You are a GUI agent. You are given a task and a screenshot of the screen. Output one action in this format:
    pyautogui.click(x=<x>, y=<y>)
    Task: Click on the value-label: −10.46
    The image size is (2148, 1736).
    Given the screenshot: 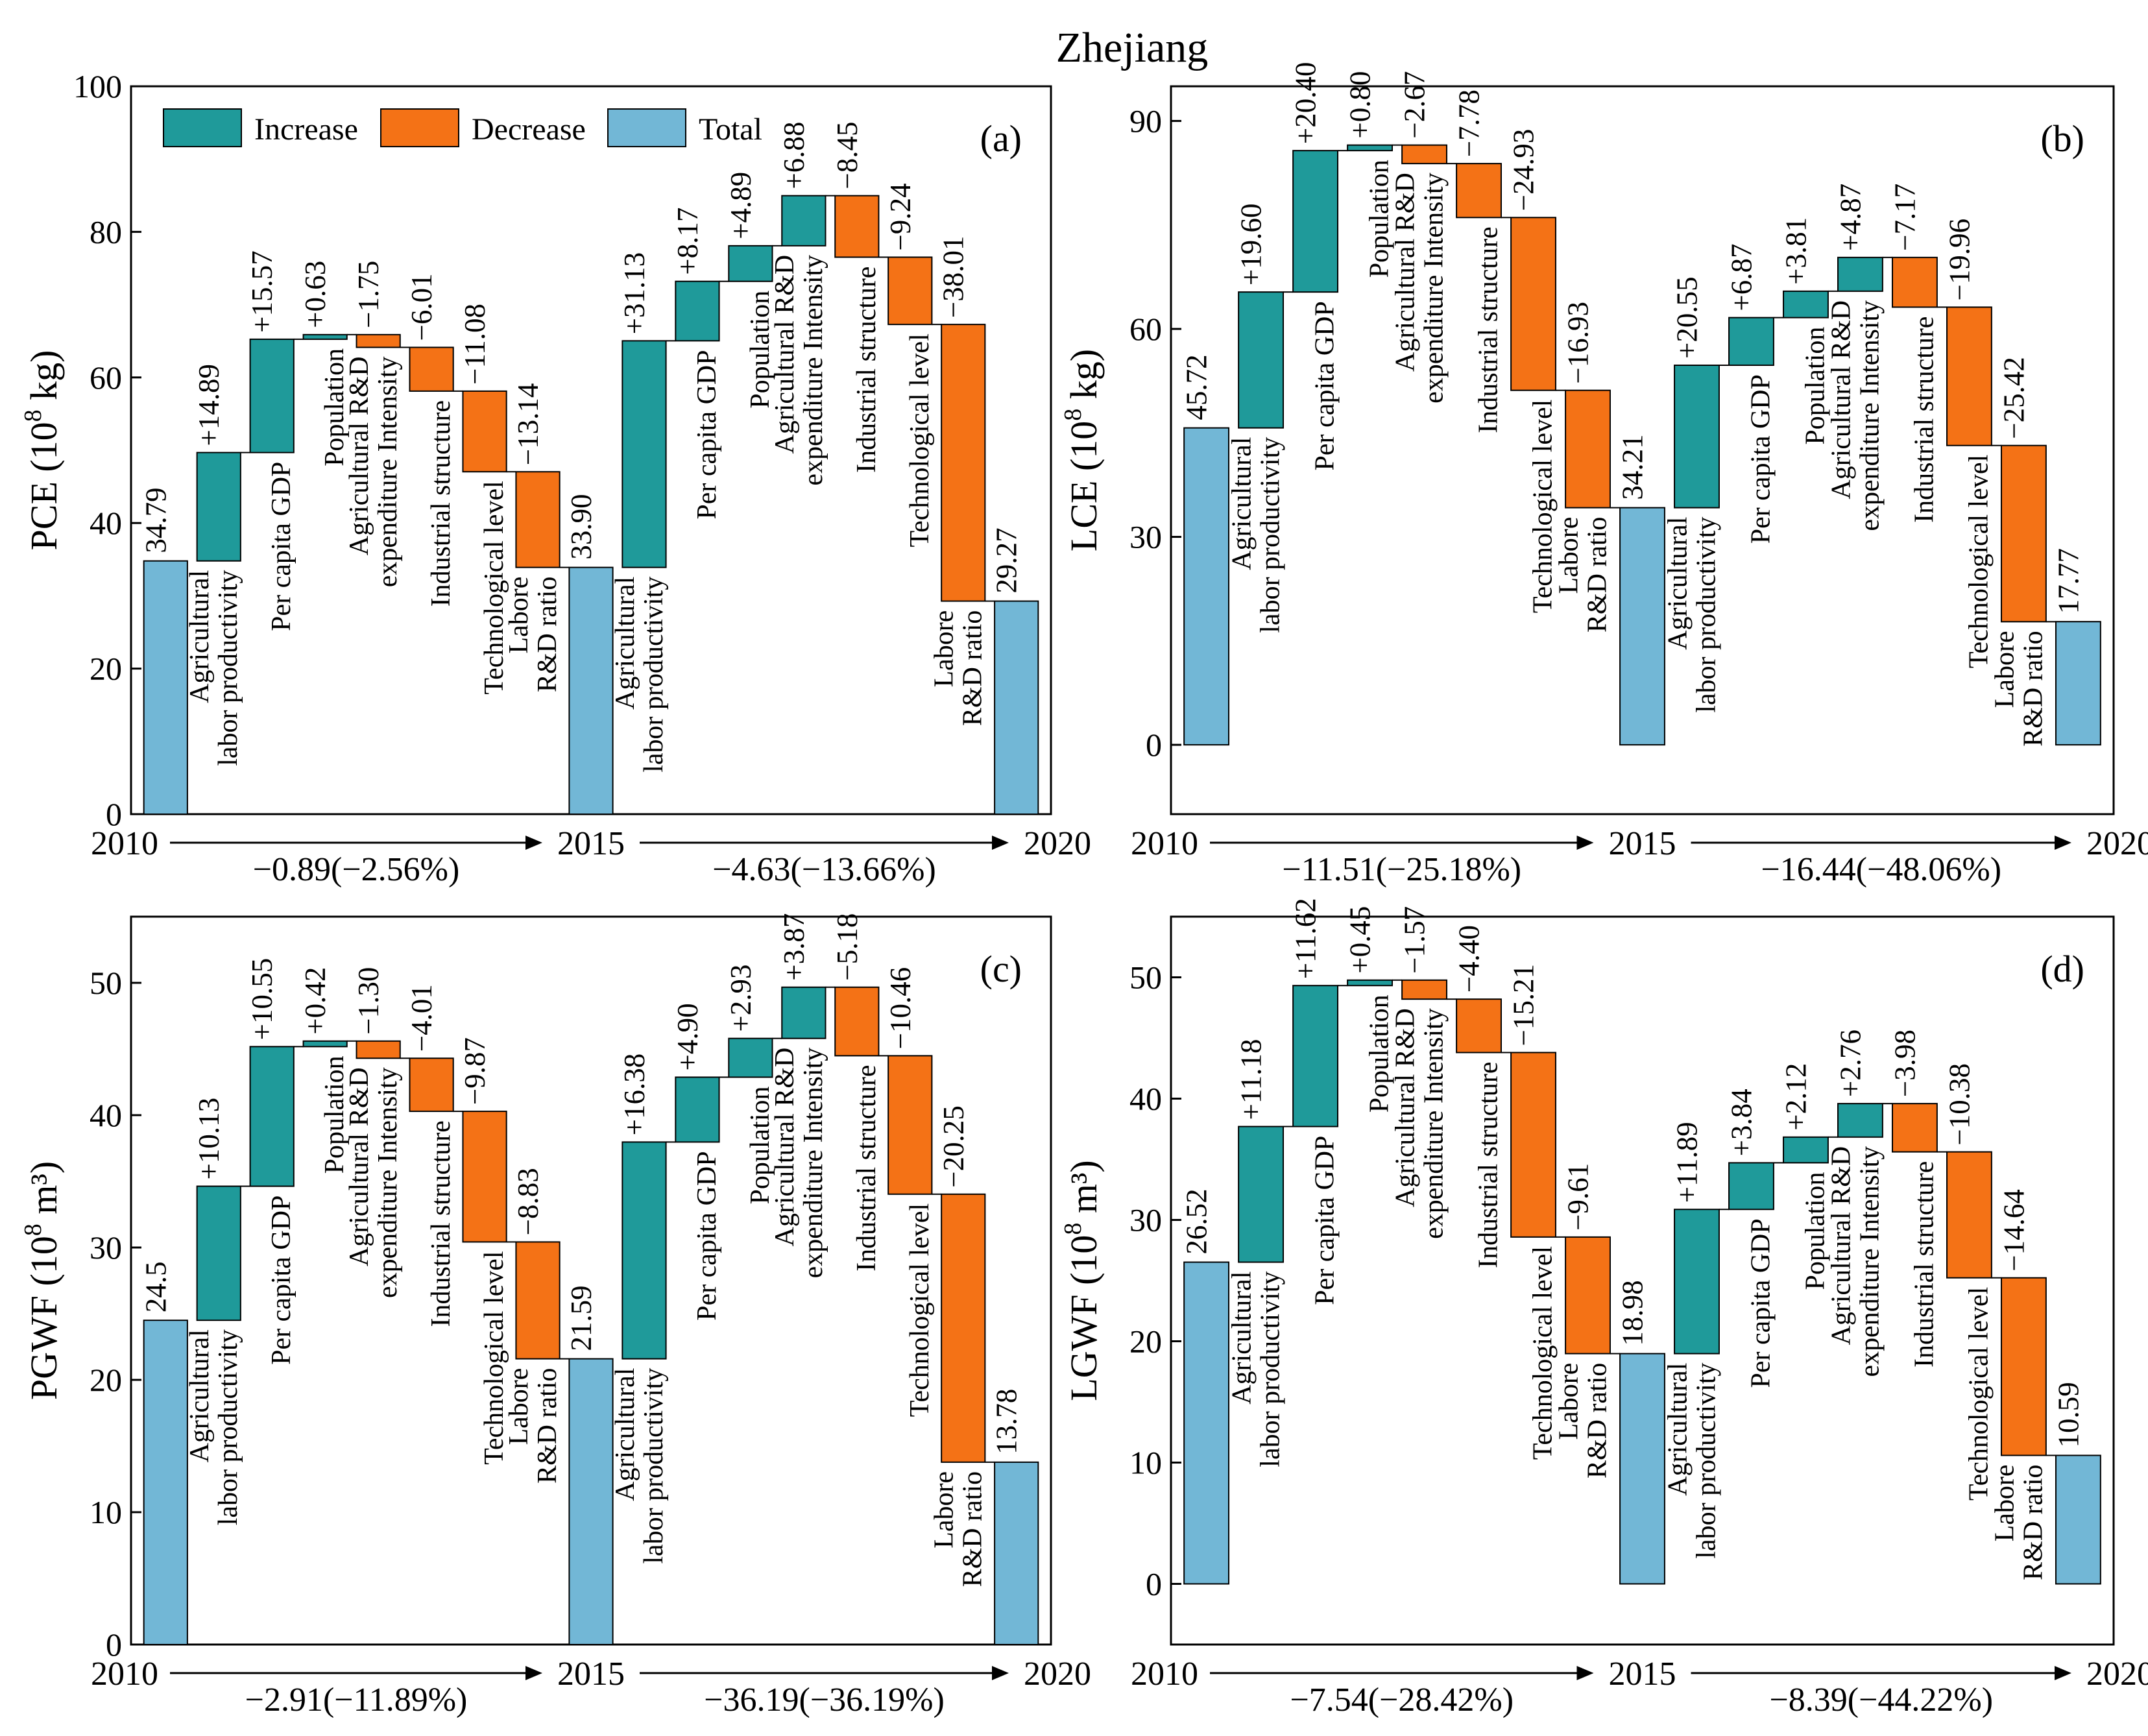 What is the action you would take?
    pyautogui.click(x=900, y=1008)
    